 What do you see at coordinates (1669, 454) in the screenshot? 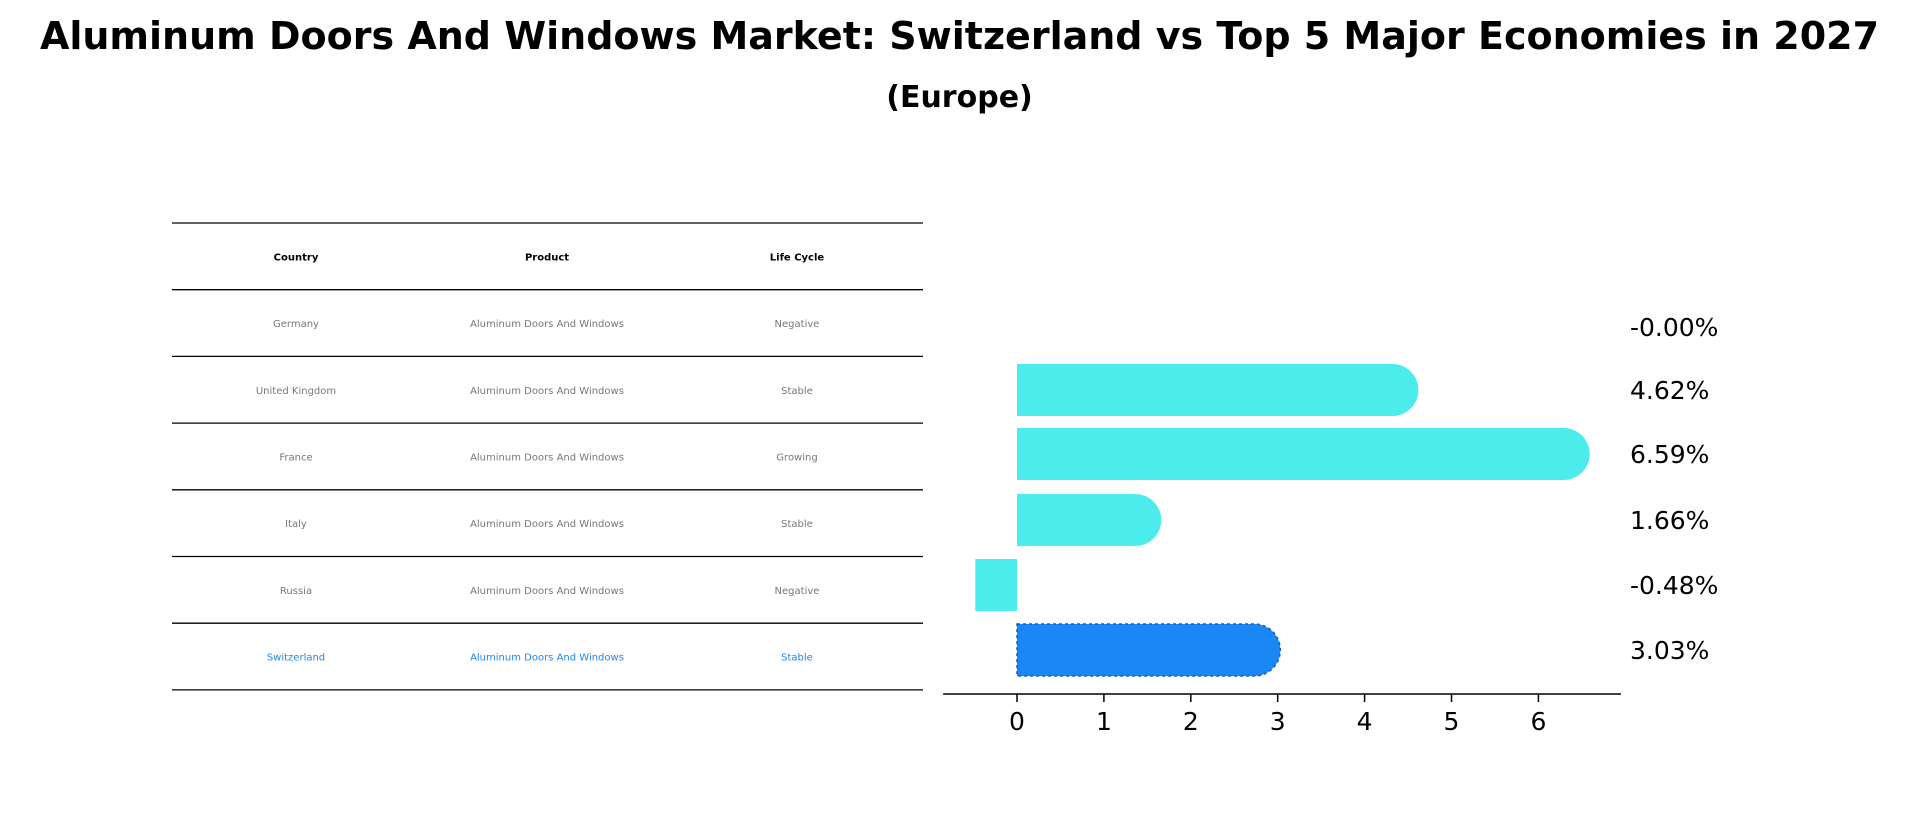
I see `value-label: 6.59%` at bounding box center [1669, 454].